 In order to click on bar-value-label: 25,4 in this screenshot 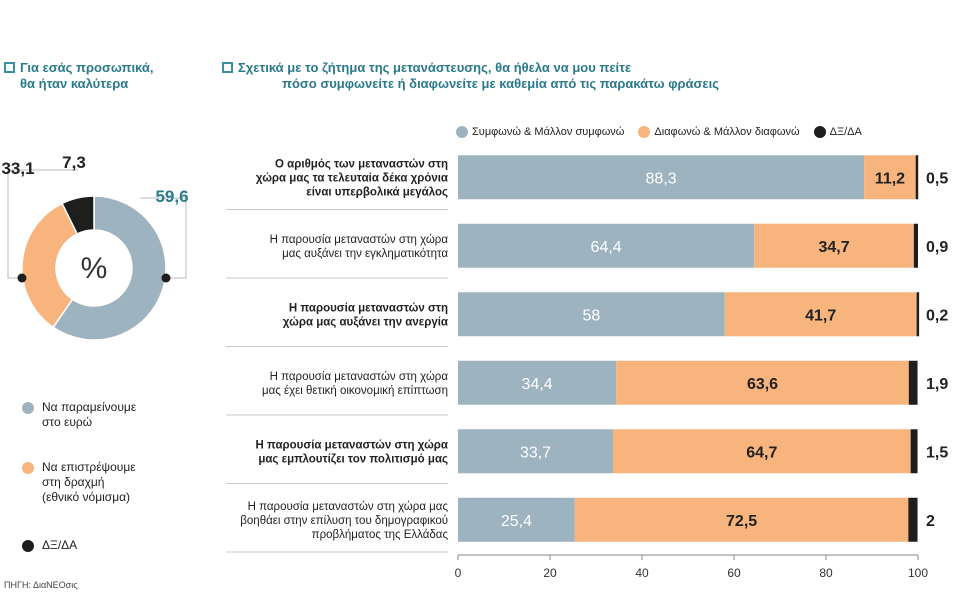, I will do `click(516, 521)`.